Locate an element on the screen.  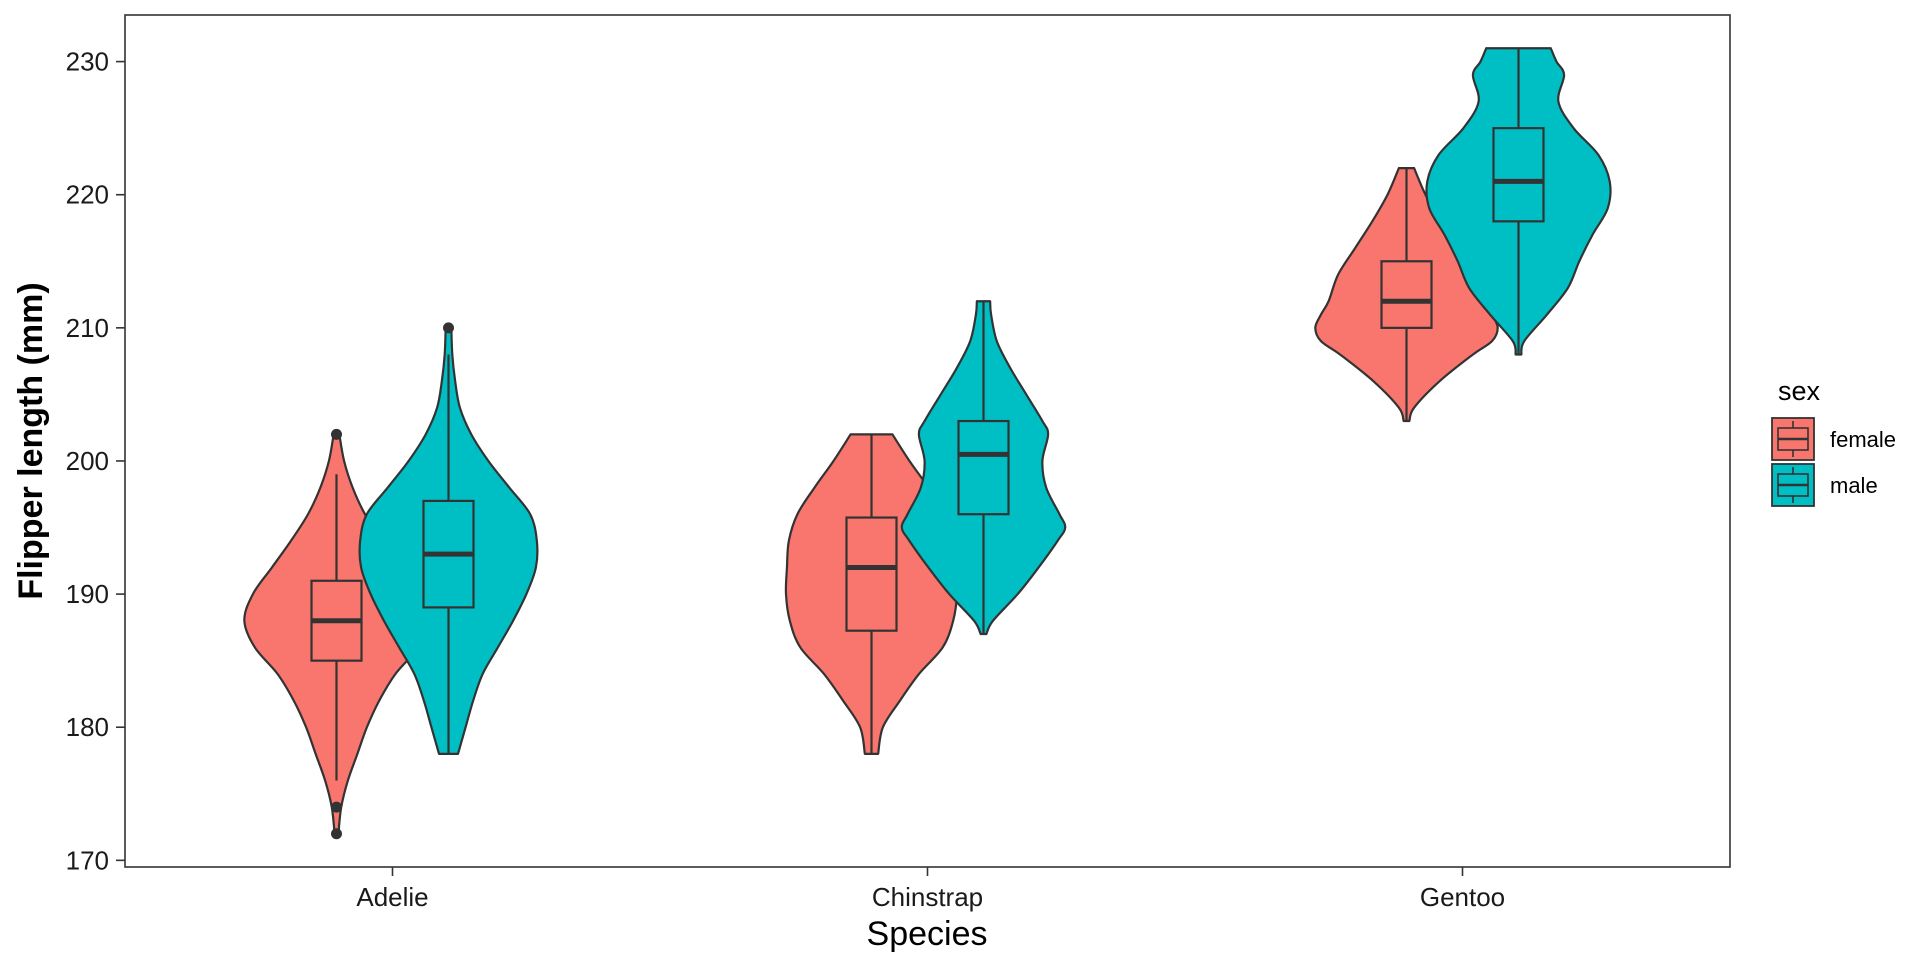
y-tick-label: 170 is located at coordinates (87, 860).